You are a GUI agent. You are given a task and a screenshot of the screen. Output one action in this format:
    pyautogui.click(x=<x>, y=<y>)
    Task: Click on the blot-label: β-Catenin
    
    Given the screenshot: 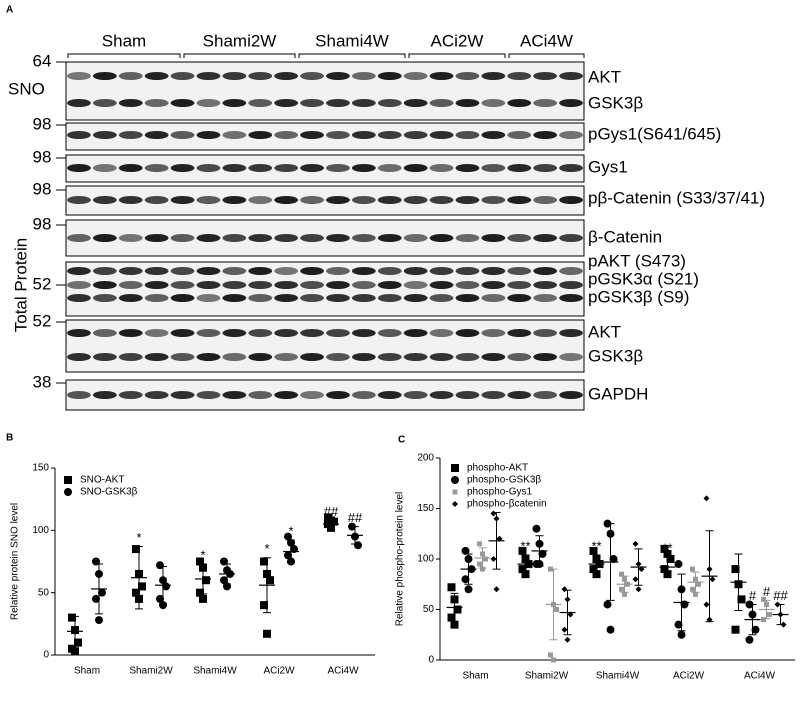 What is the action you would take?
    pyautogui.click(x=625, y=236)
    